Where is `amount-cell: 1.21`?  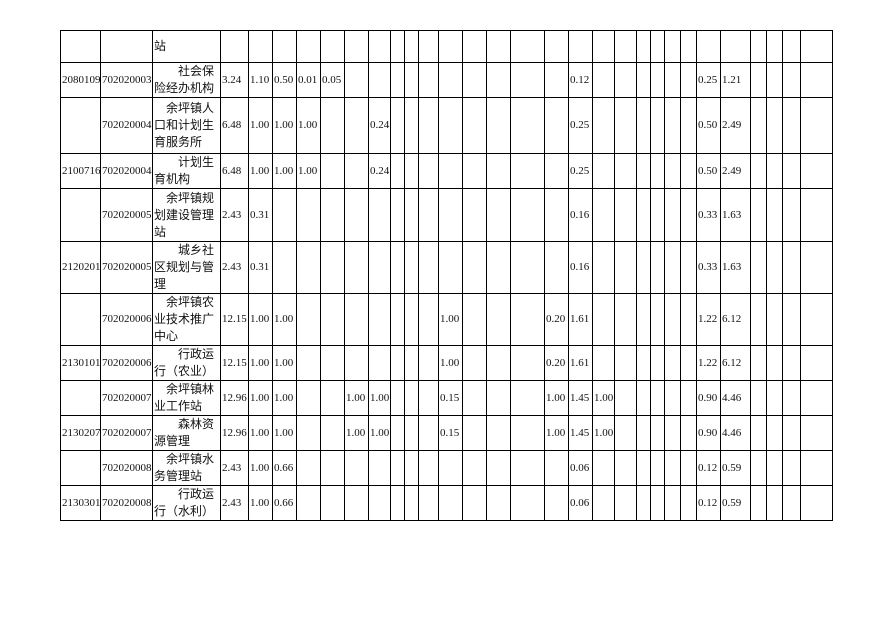 amount-cell: 1.21 is located at coordinates (735, 80).